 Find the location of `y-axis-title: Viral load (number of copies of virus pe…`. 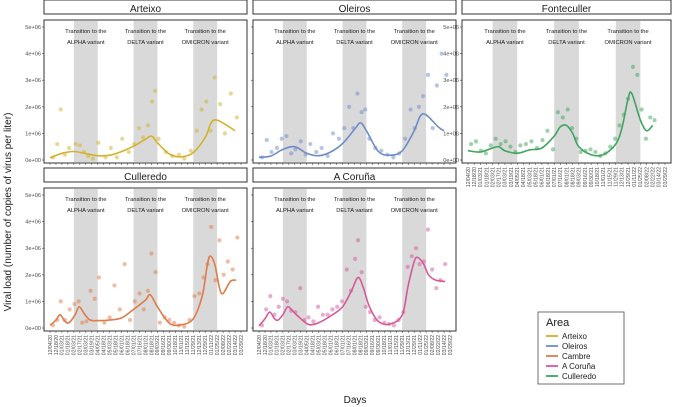

y-axis-title: Viral load (number of copies of virus pe… is located at coordinates (8, 212).